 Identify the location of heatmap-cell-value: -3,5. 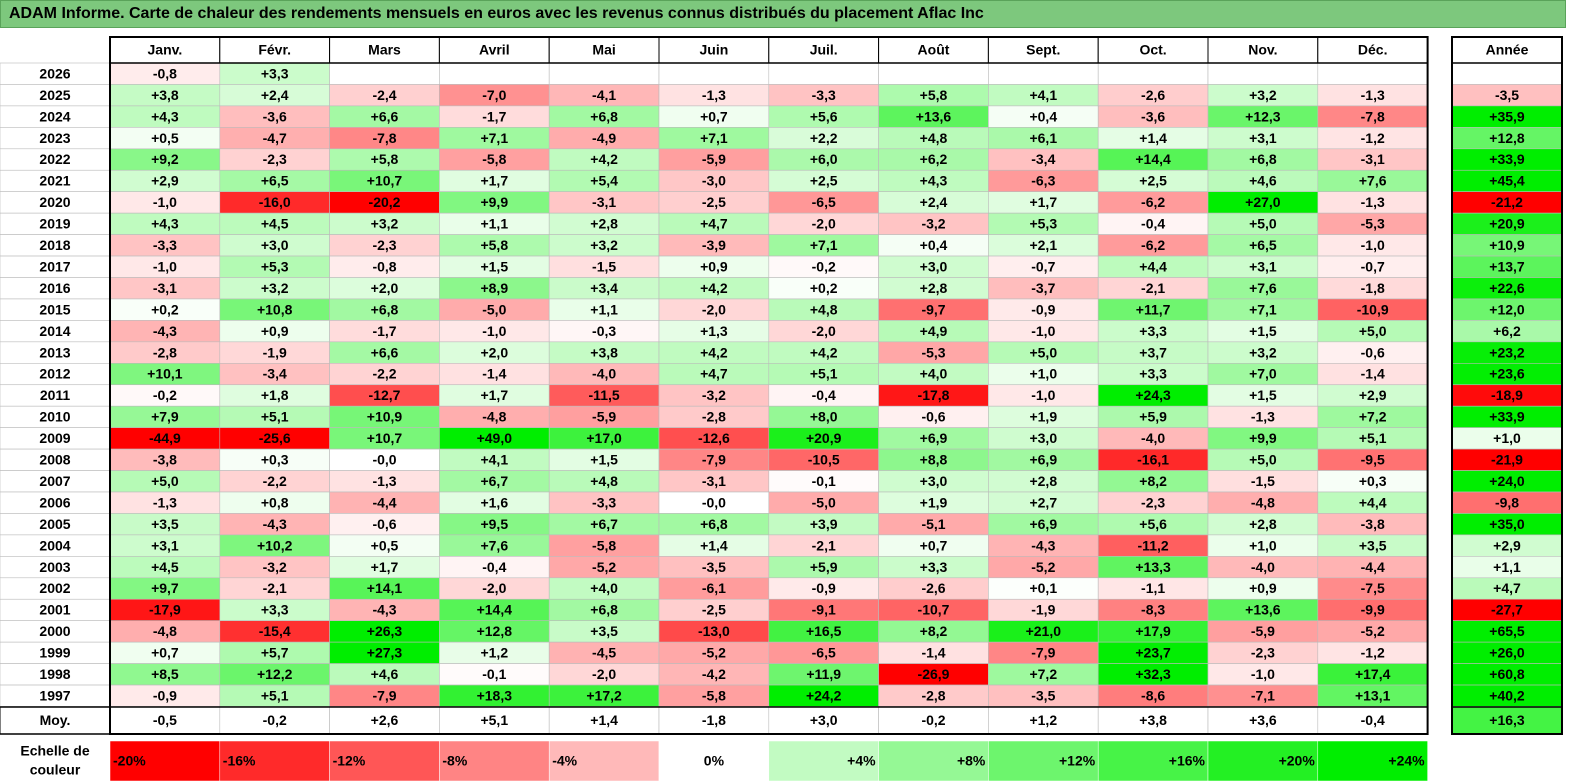
(714, 567).